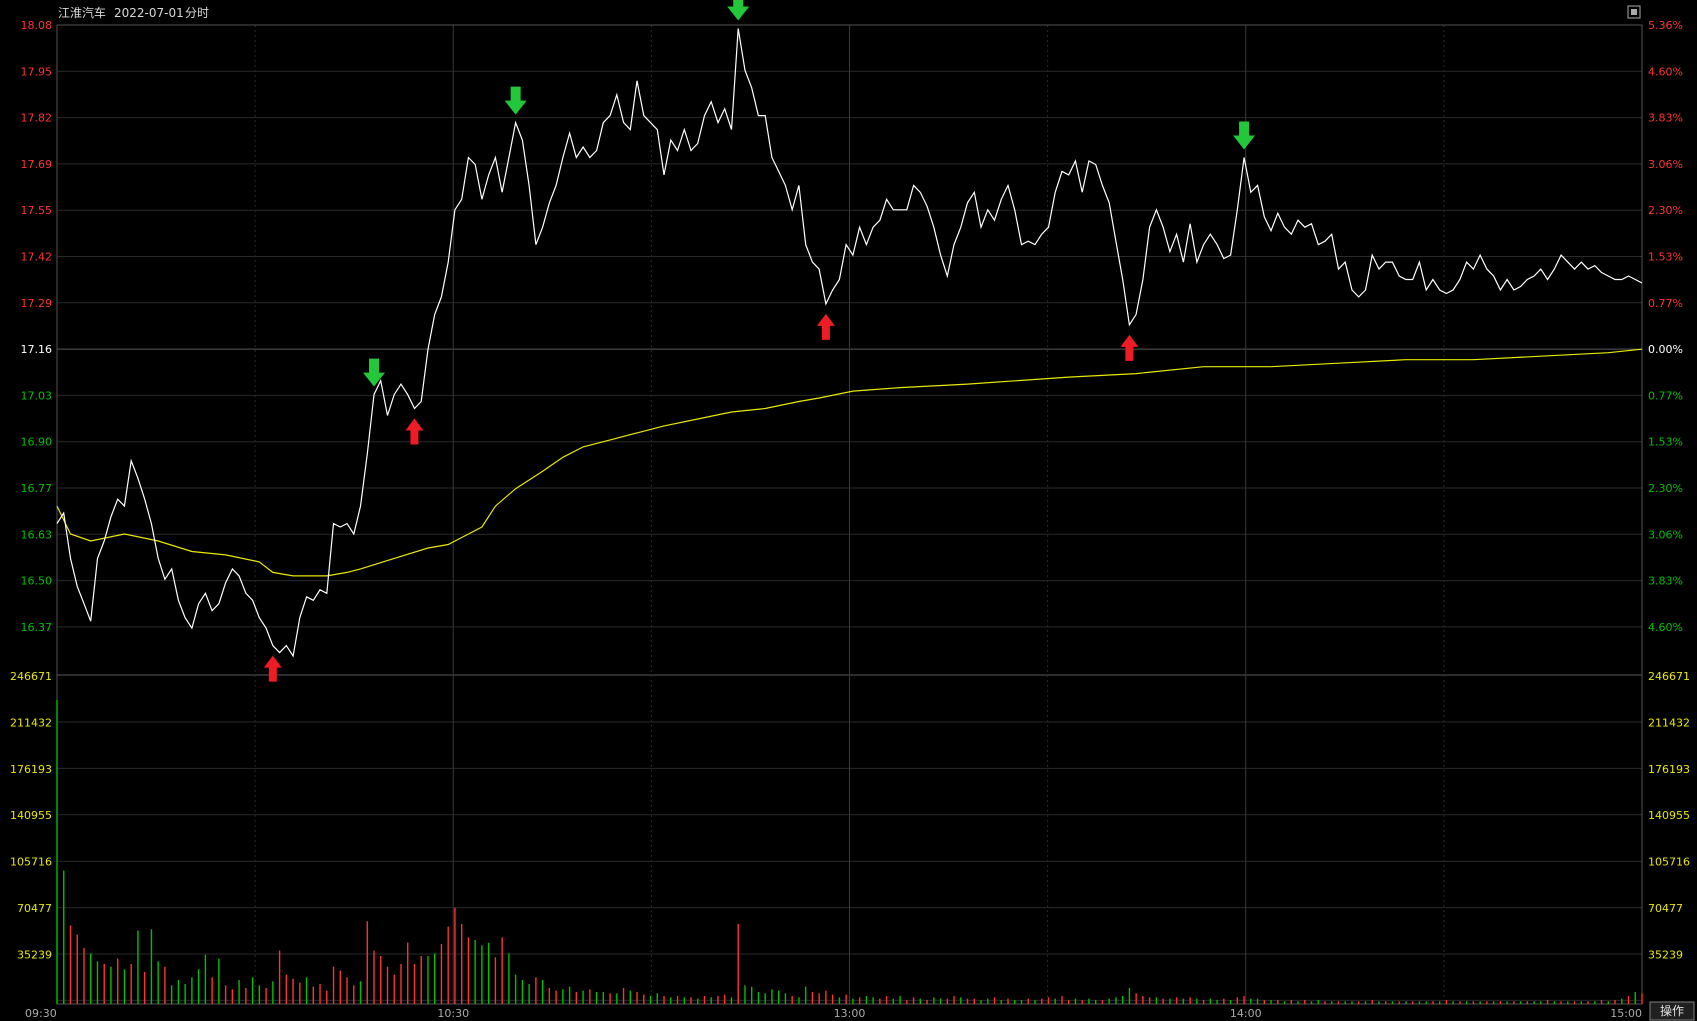 The width and height of the screenshot is (1697, 1021). Describe the element at coordinates (1665, 25) in the screenshot. I see `percent-tick-label: 5.36%` at that location.